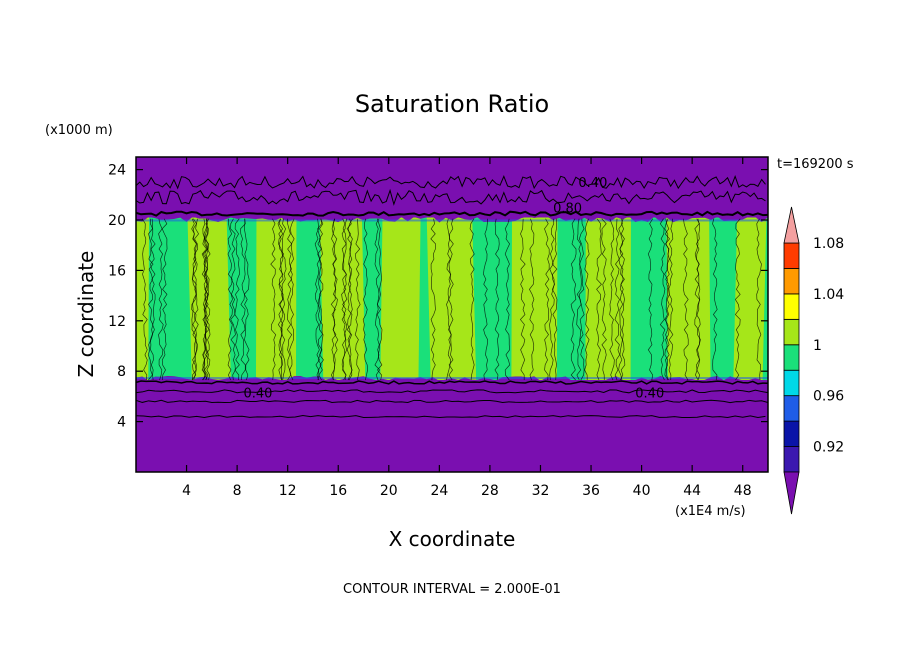 The image size is (904, 654). I want to click on x-tick-label-12: 12, so click(288, 491).